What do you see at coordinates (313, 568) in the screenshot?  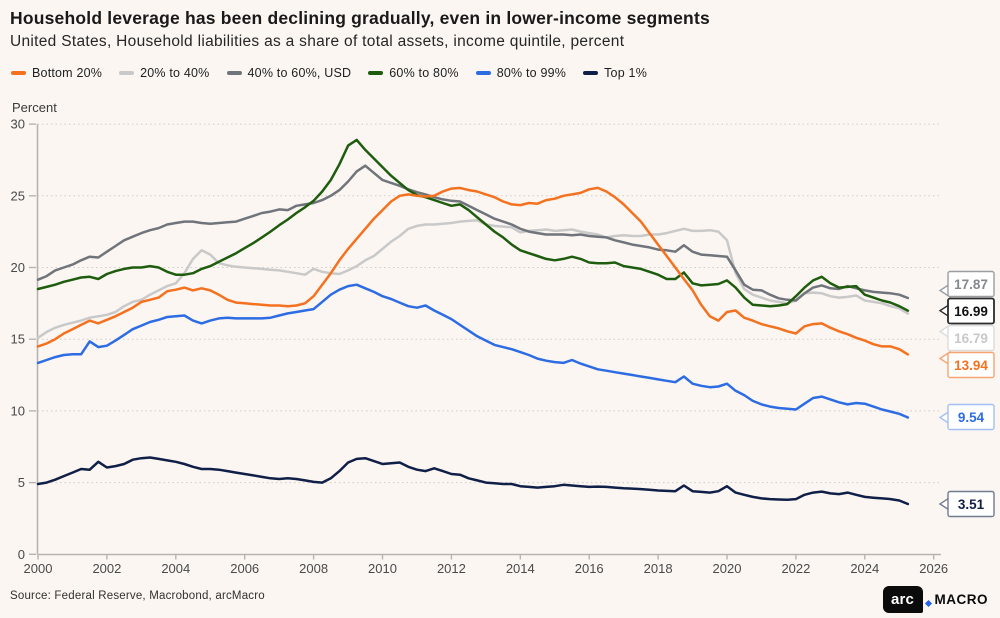 I see `x-tick-label-2008: 2008` at bounding box center [313, 568].